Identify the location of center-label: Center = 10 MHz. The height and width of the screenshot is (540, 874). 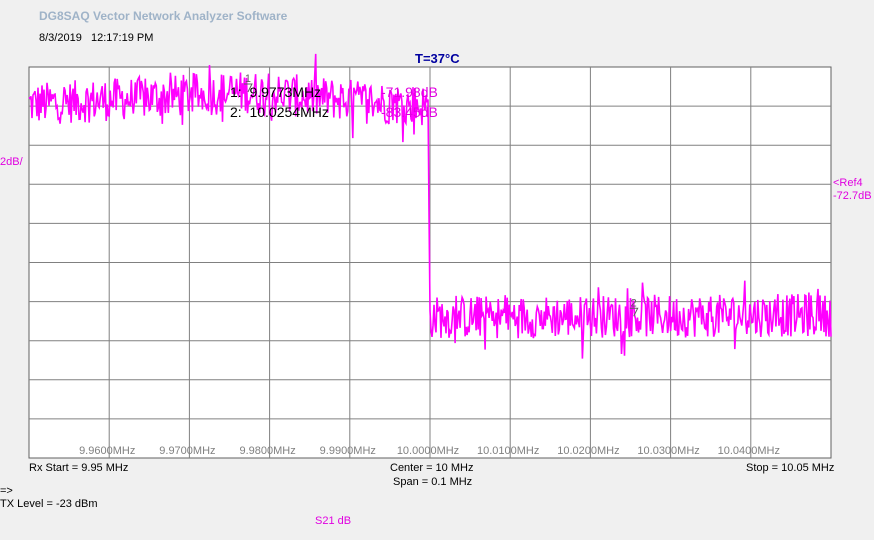
(432, 468).